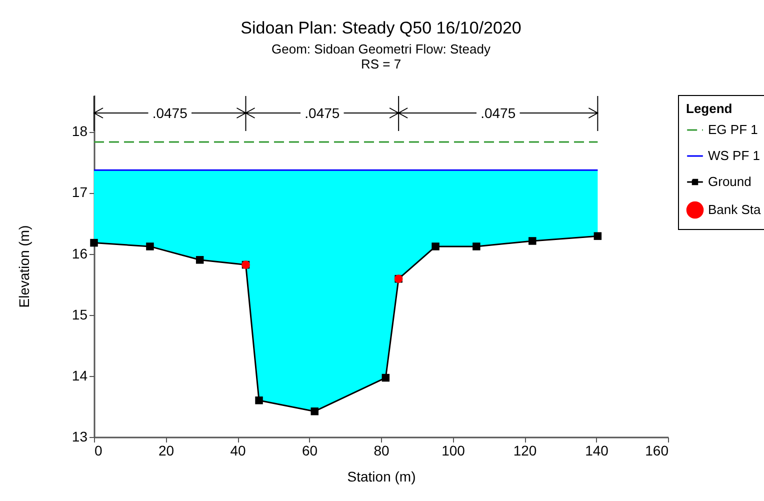 Image resolution: width=764 pixels, height=501 pixels. I want to click on x-tick-label: 20, so click(166, 450).